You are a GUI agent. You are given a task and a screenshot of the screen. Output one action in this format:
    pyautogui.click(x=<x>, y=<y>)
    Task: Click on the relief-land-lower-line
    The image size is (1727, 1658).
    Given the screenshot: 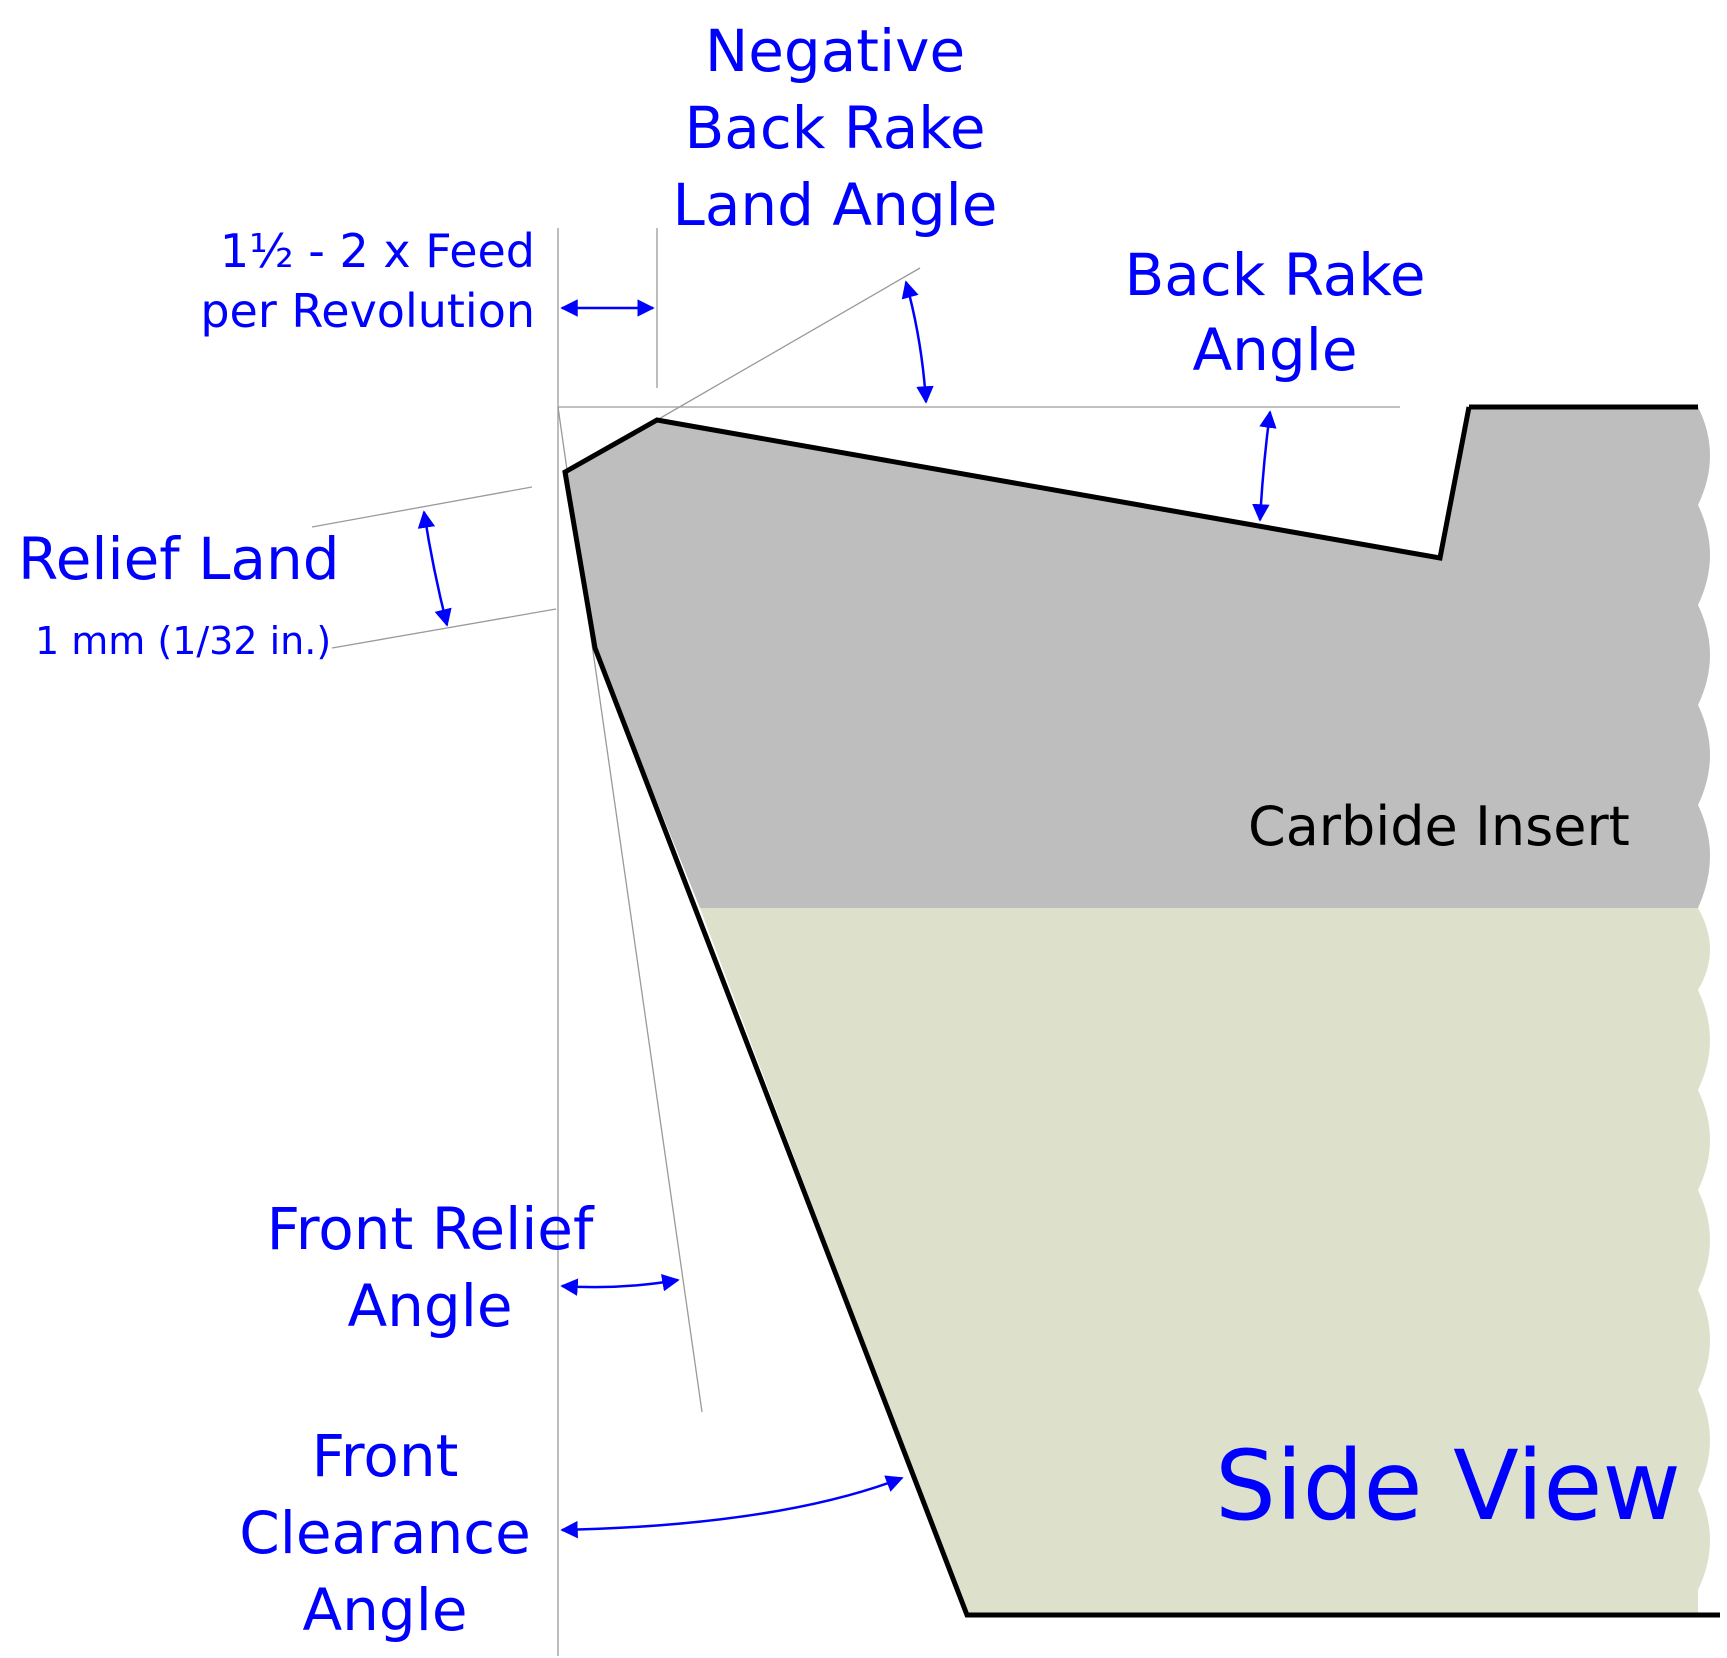 What is the action you would take?
    pyautogui.click(x=444, y=628)
    